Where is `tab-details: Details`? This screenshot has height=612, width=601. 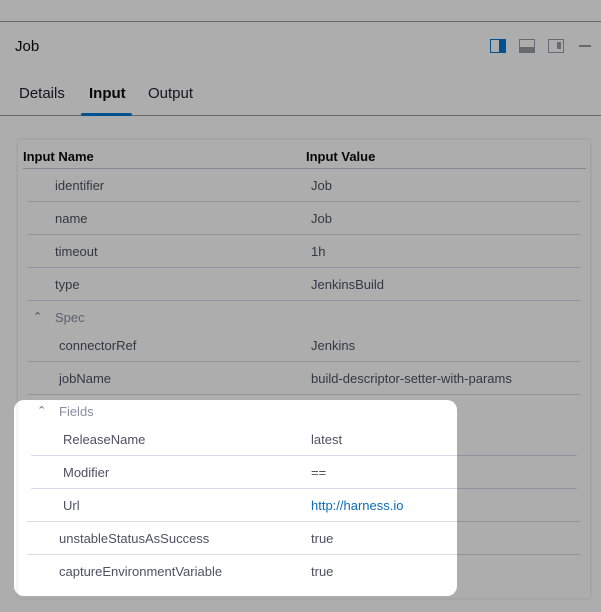 tab-details: Details is located at coordinates (42, 93).